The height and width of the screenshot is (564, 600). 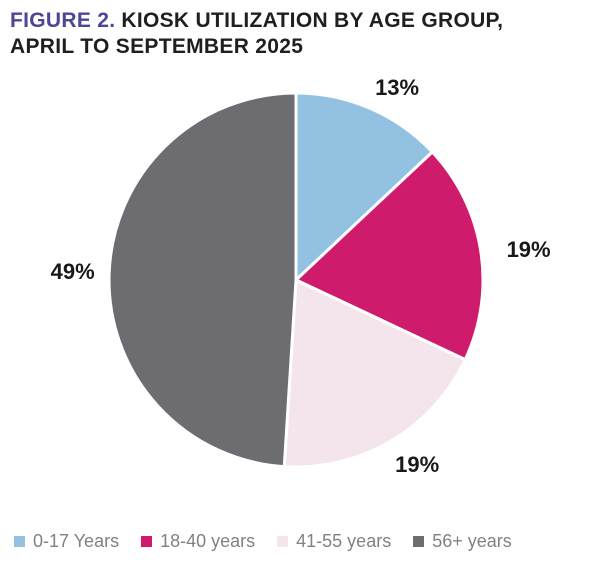 What do you see at coordinates (312, 20) in the screenshot?
I see `figure-title-line1: KIOSK UTILIZATION BY AGE GROUP,` at bounding box center [312, 20].